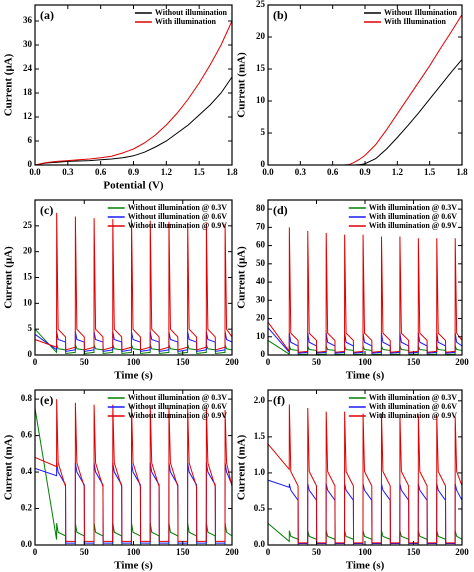 Image resolution: width=474 pixels, height=572 pixels. What do you see at coordinates (260, 436) in the screenshot?
I see `y-tick-label: 1.5` at bounding box center [260, 436].